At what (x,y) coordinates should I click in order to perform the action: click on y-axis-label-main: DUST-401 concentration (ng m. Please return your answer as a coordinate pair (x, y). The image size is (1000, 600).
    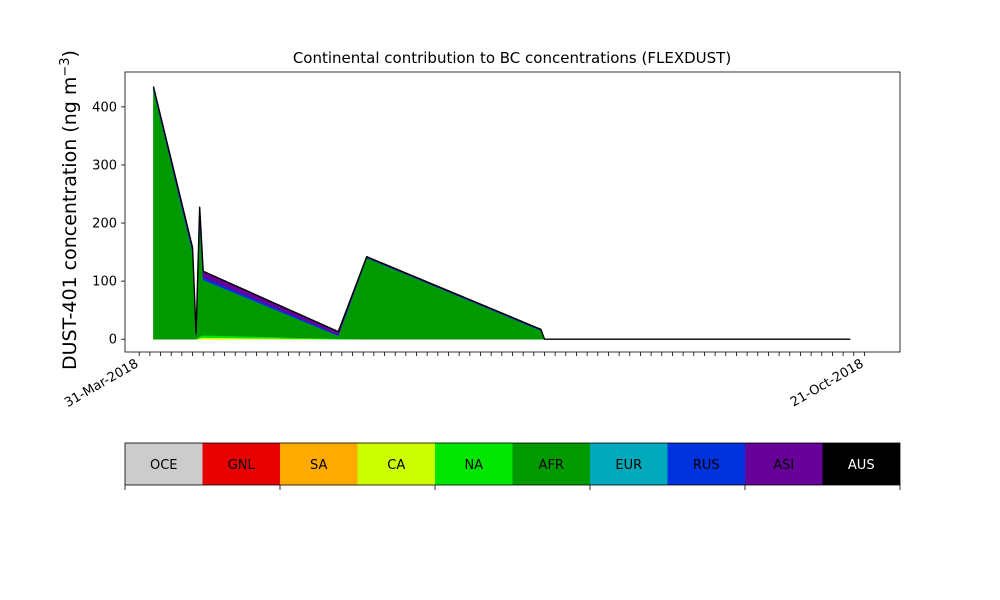
    Looking at the image, I should click on (70, 223).